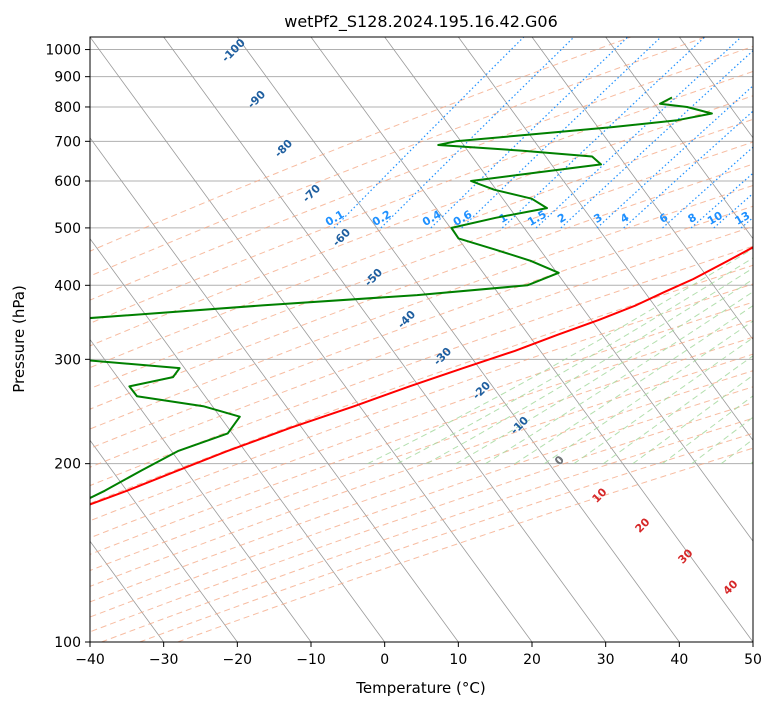 The image size is (775, 708). Describe the element at coordinates (679, 660) in the screenshot. I see `x-tick-label: 40` at that location.